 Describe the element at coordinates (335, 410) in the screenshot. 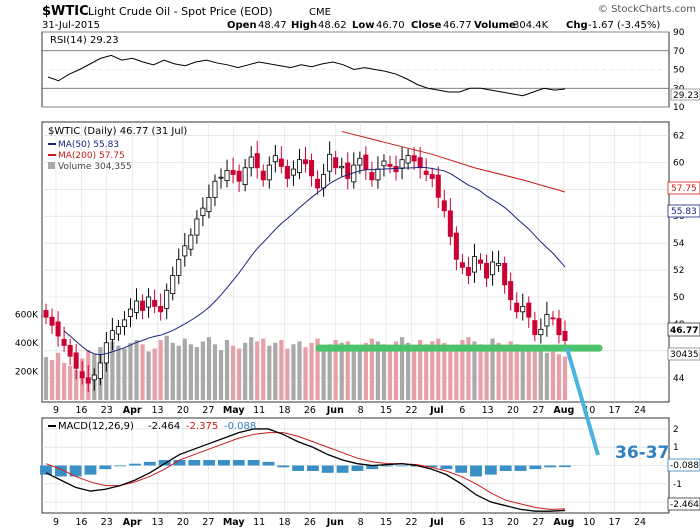

I see `price-x-tick: Jun` at that location.